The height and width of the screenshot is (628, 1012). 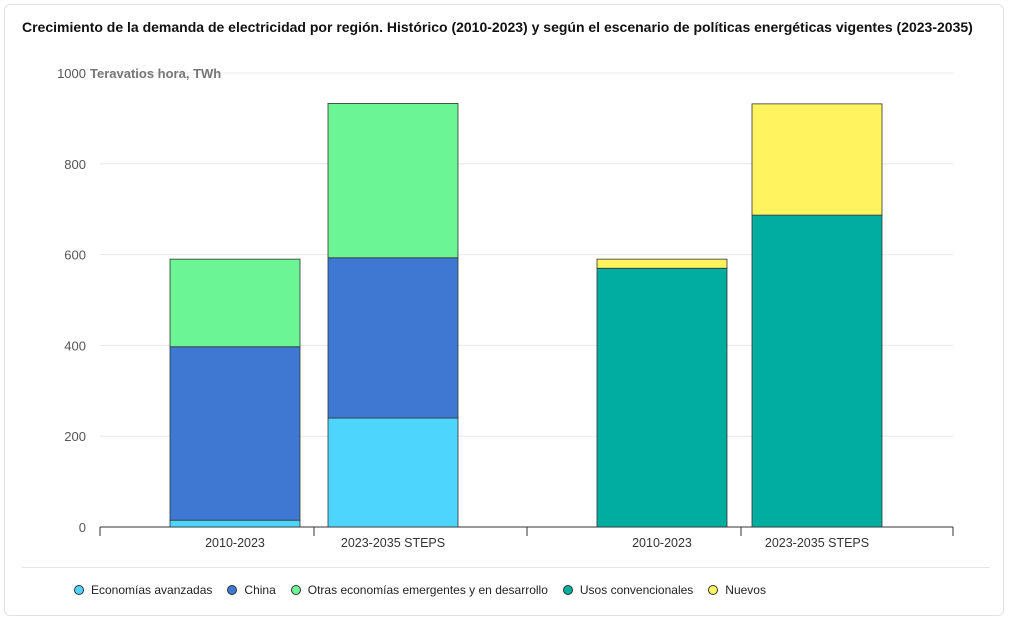 I want to click on legend-item: Nuevos, so click(x=737, y=590).